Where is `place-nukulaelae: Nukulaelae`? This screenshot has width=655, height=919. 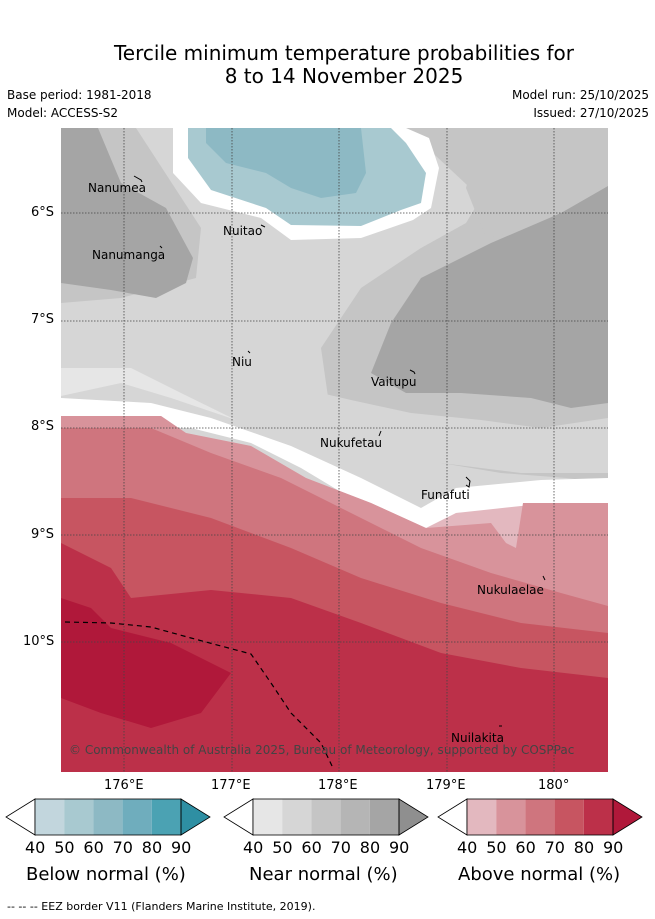 place-nukulaelae: Nukulaelae is located at coordinates (510, 590).